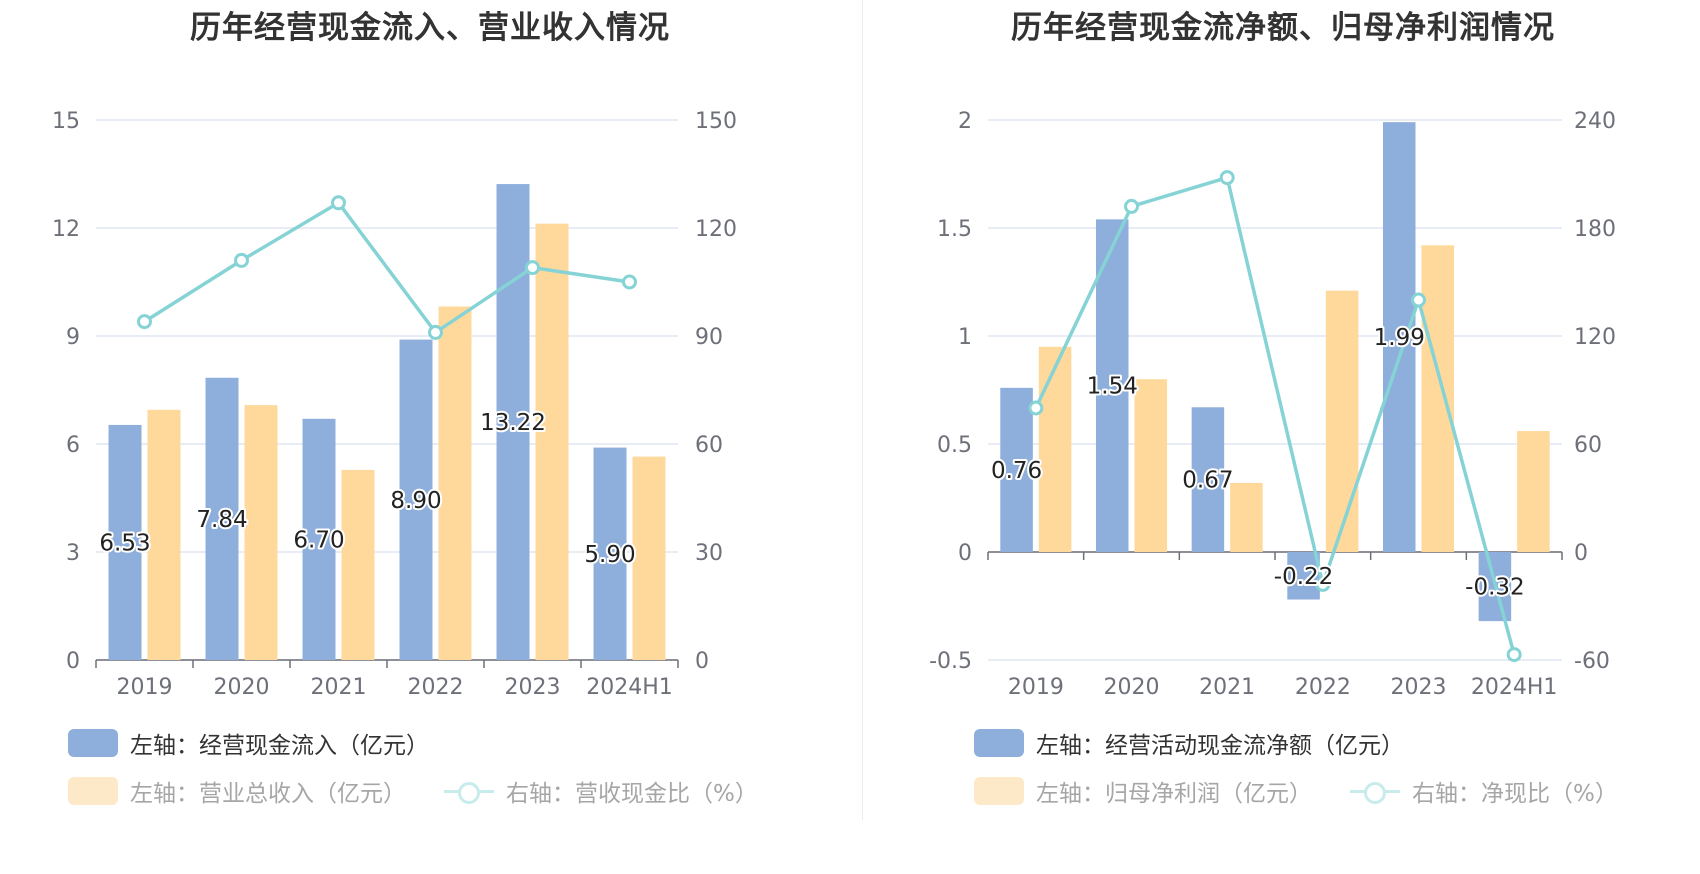  Describe the element at coordinates (1036, 687) in the screenshot. I see `x-axis-category-label: 2019` at that location.